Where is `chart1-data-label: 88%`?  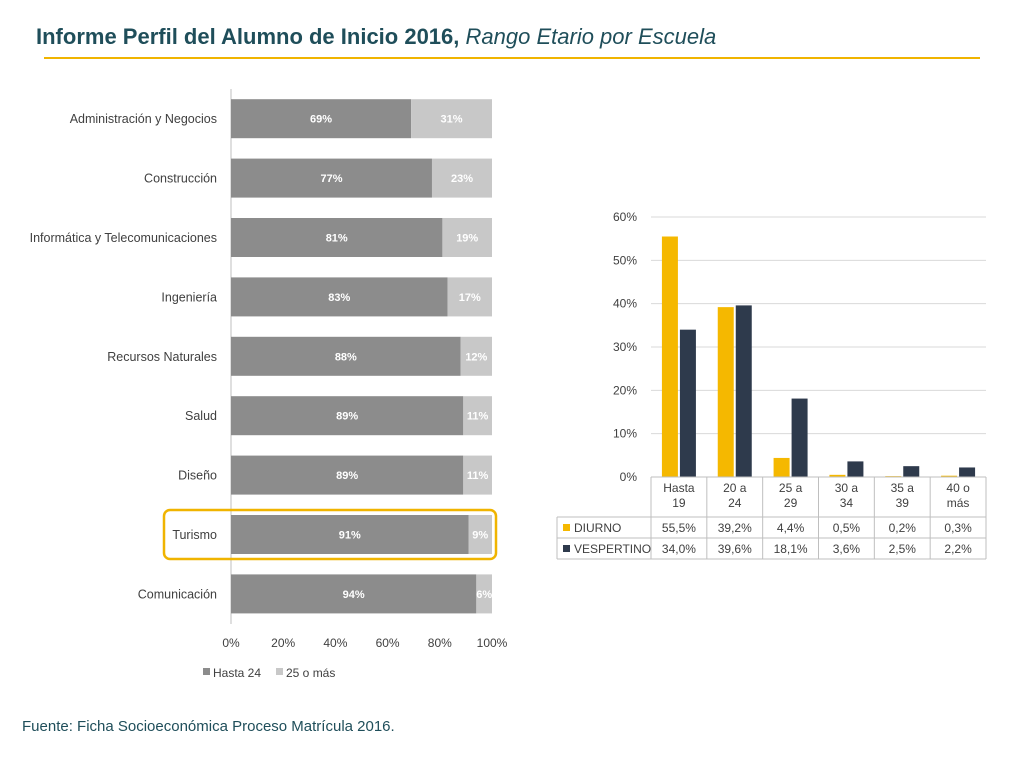 chart1-data-label: 88% is located at coordinates (346, 357).